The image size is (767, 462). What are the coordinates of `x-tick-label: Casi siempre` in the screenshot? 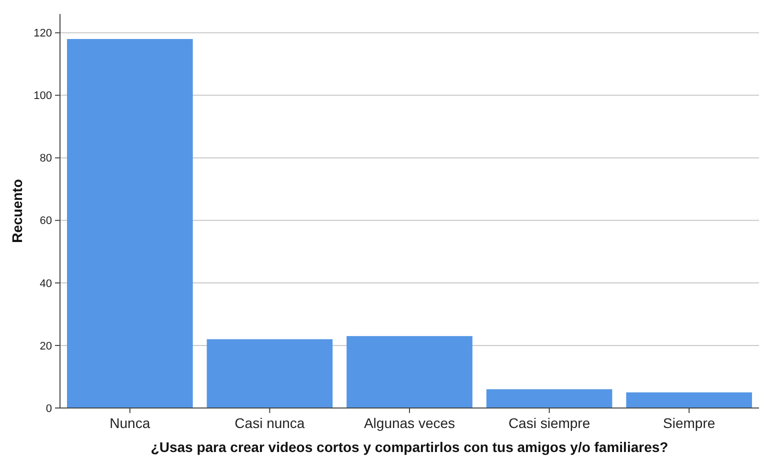 It's located at (549, 423).